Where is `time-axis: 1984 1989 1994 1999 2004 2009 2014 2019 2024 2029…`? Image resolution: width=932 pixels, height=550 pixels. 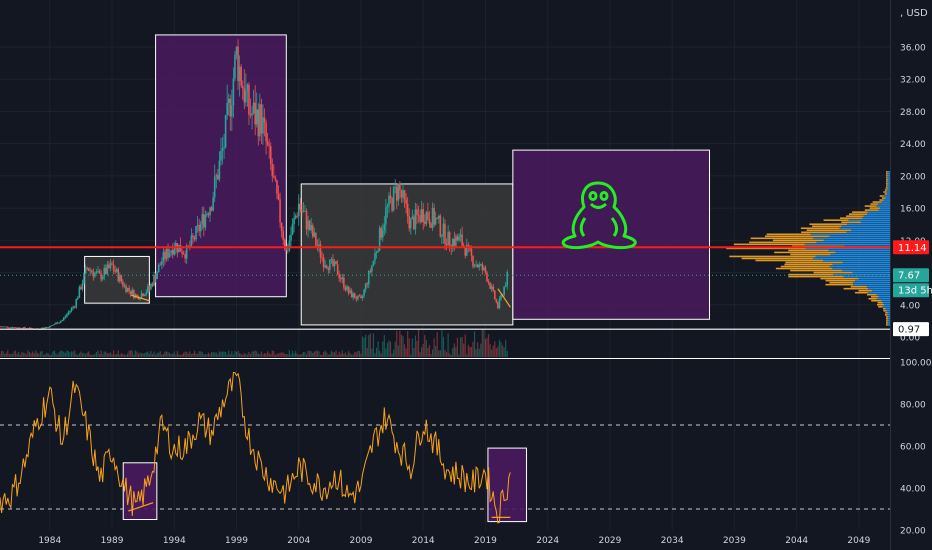 time-axis: 1984 1989 1994 1999 2004 2009 2014 2019 2024 2029… is located at coordinates (454, 541).